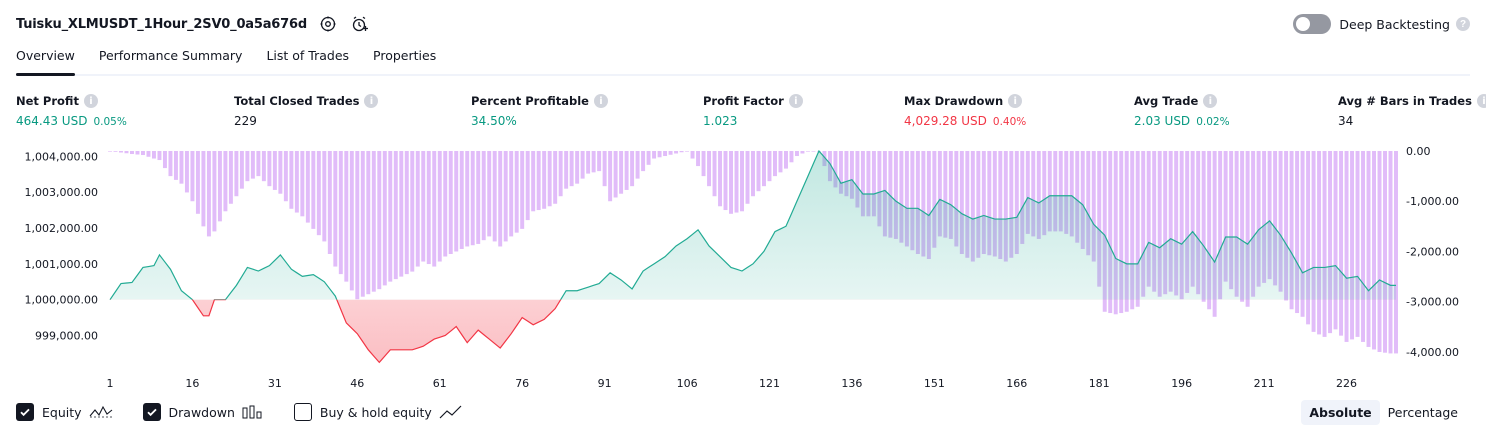  I want to click on legend-buy-hold: Buy & hold equity, so click(378, 412).